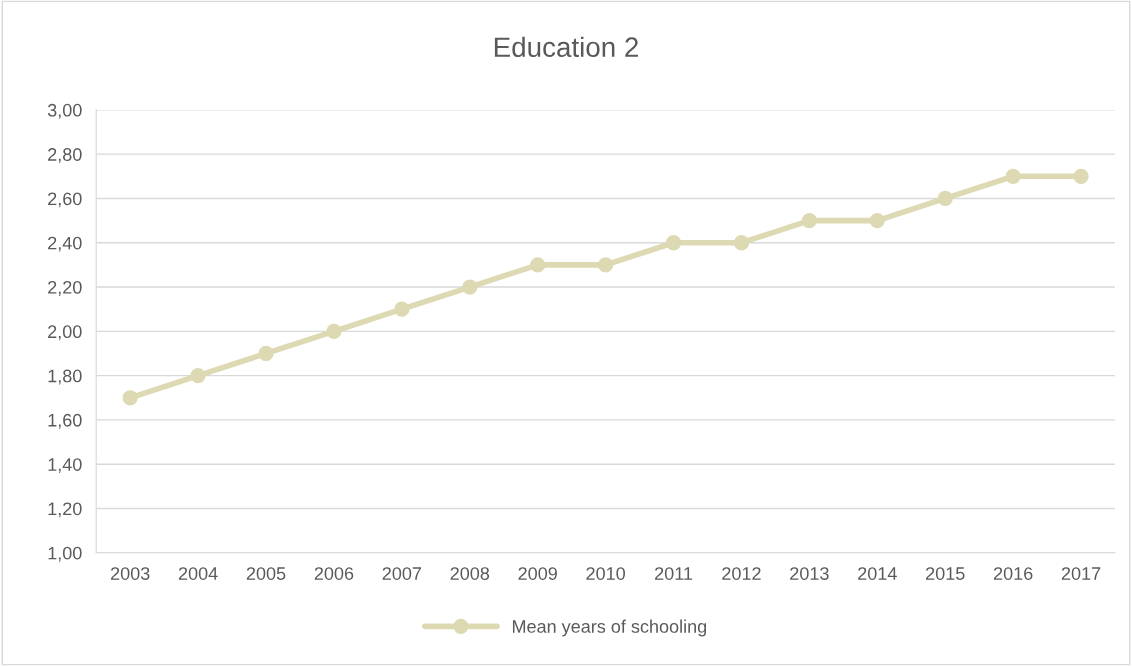 This screenshot has height=666, width=1132. Describe the element at coordinates (130, 573) in the screenshot. I see `x-tick-label: 2003` at that location.